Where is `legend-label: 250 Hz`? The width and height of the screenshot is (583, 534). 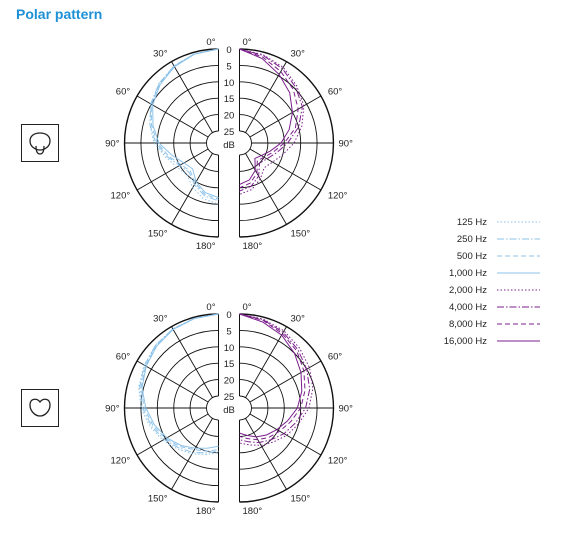
legend-label: 250 Hz is located at coordinates (472, 239).